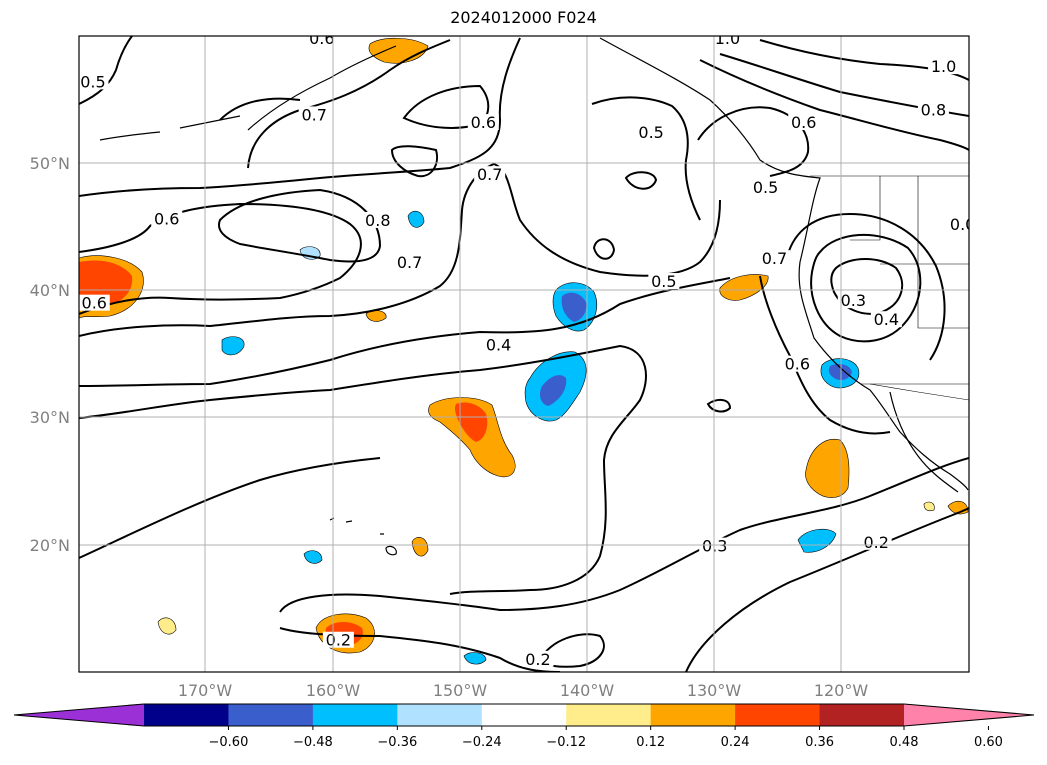 The image size is (1047, 765). I want to click on contour-0-6-loop, so click(446, 106).